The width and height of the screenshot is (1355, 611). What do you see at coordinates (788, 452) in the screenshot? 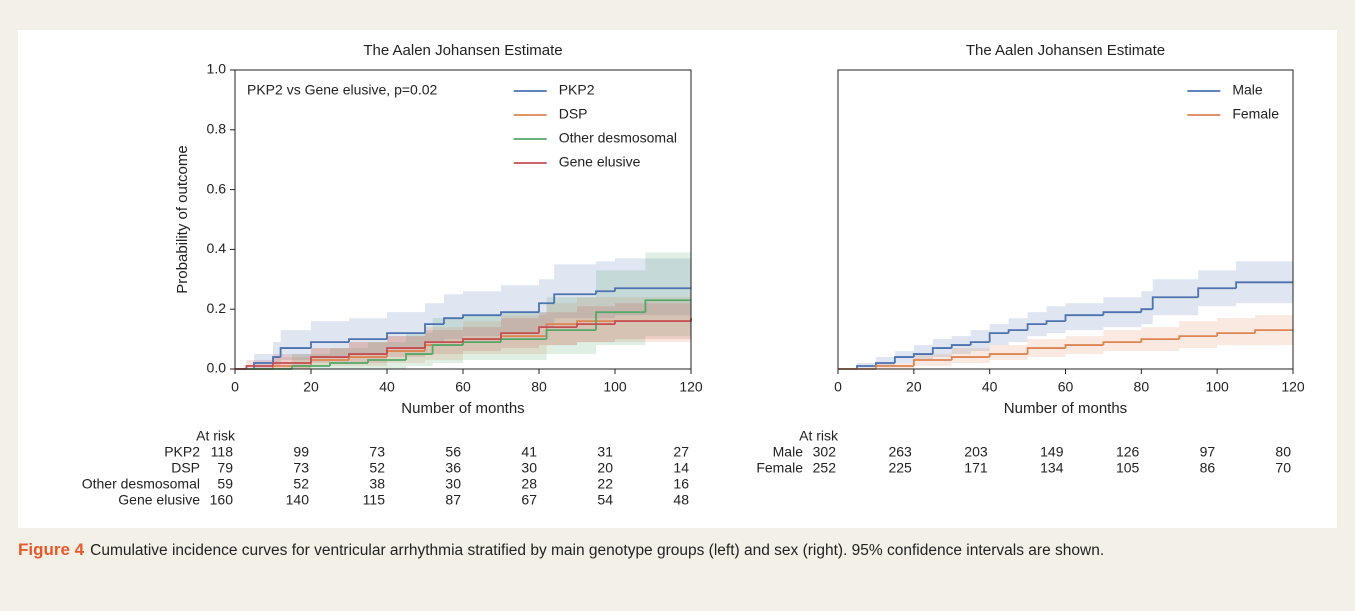
I see `at-risk-row-name: Male` at bounding box center [788, 452].